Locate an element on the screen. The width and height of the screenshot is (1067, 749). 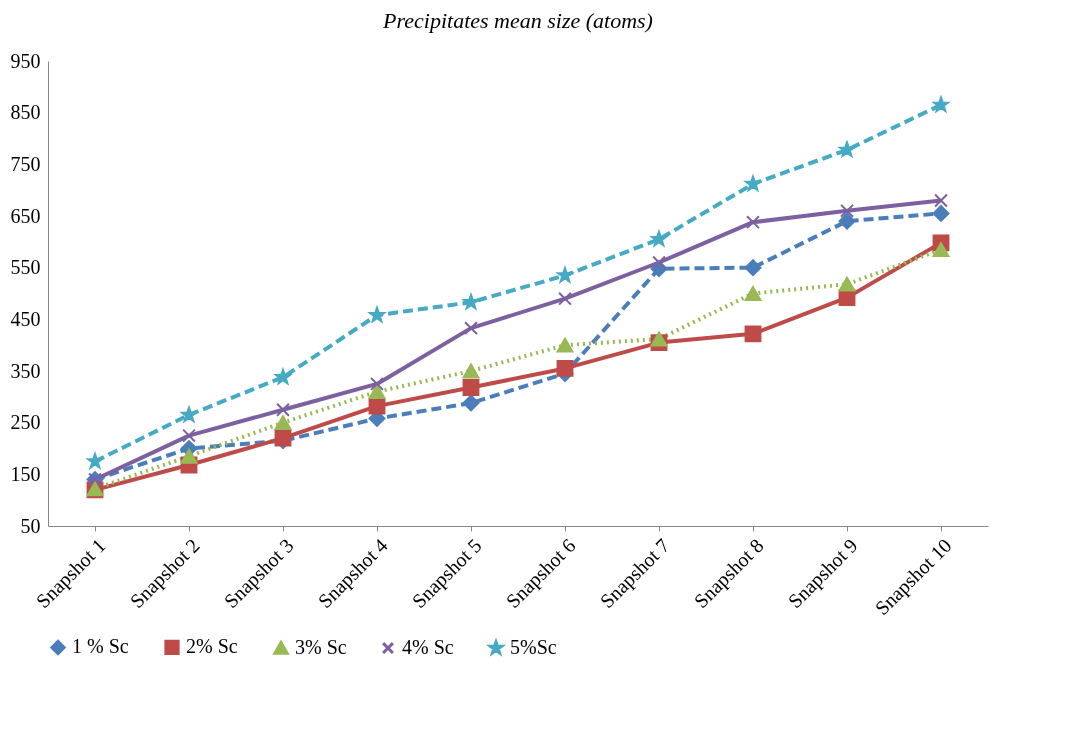
legend-label: 4% Sc is located at coordinates (428, 647).